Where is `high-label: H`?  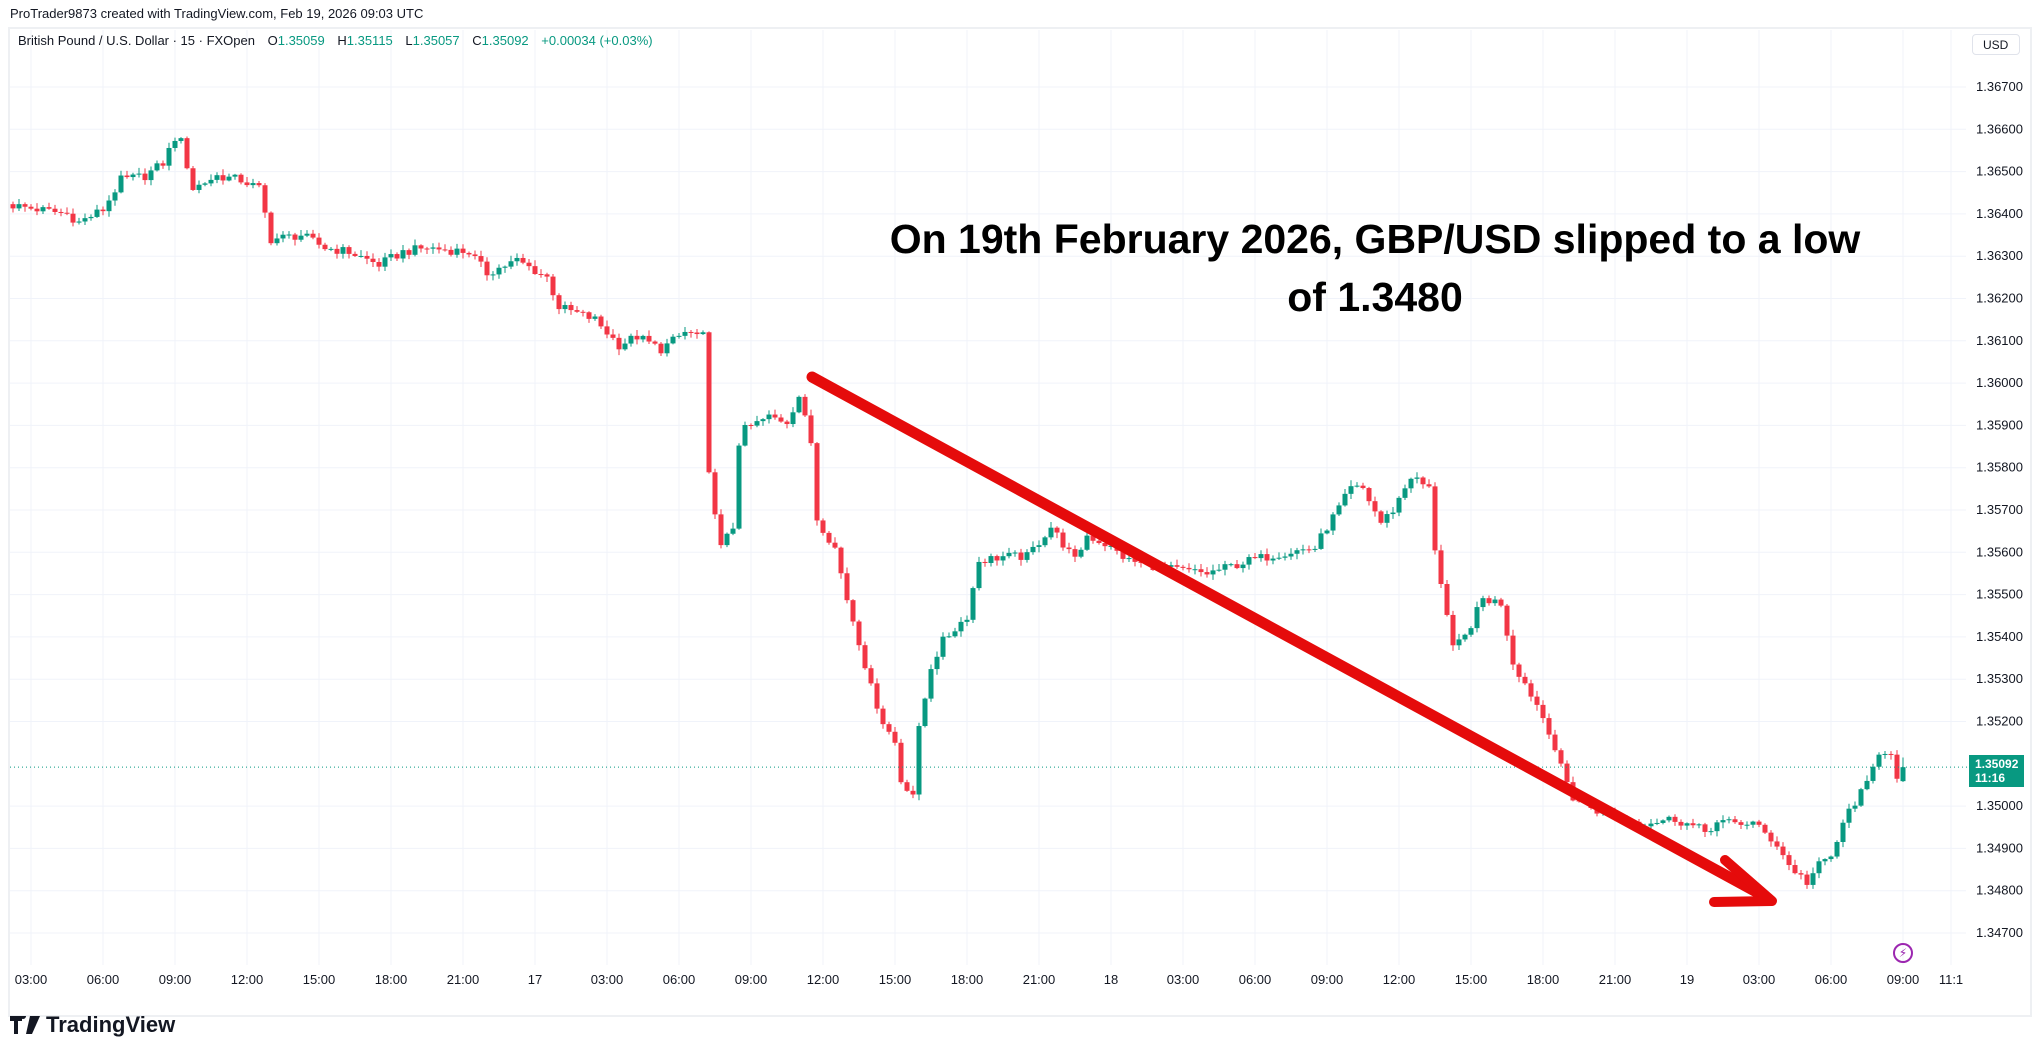
high-label: H is located at coordinates (342, 40).